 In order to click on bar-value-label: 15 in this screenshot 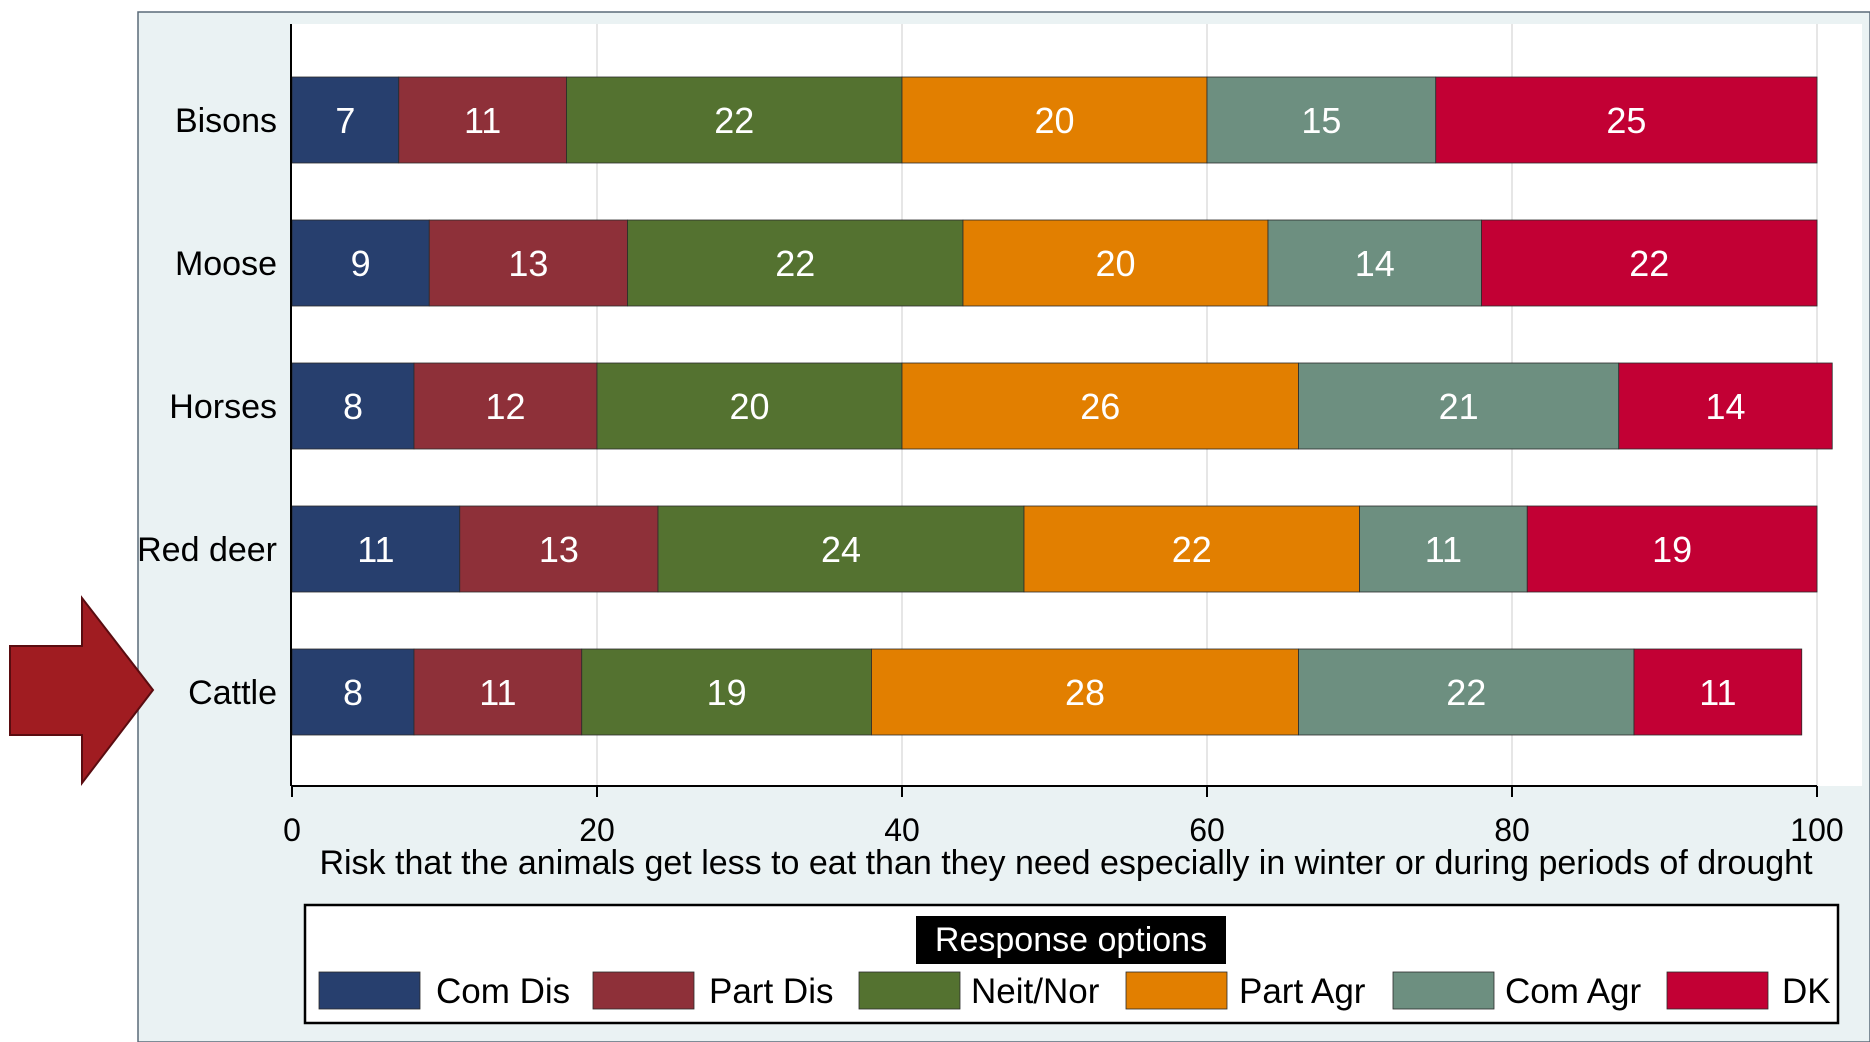, I will do `click(1321, 120)`.